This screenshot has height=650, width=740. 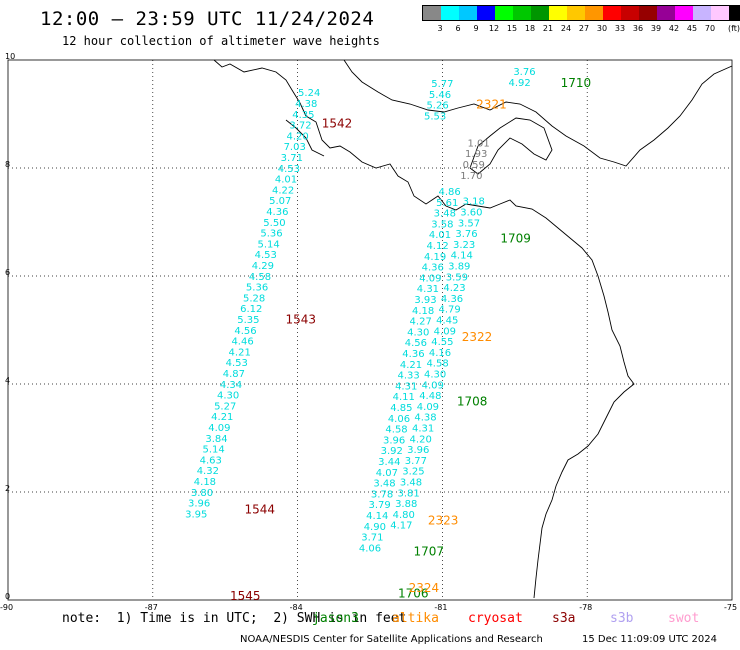 What do you see at coordinates (435, 375) in the screenshot?
I see `wave-height-value: 4.30` at bounding box center [435, 375].